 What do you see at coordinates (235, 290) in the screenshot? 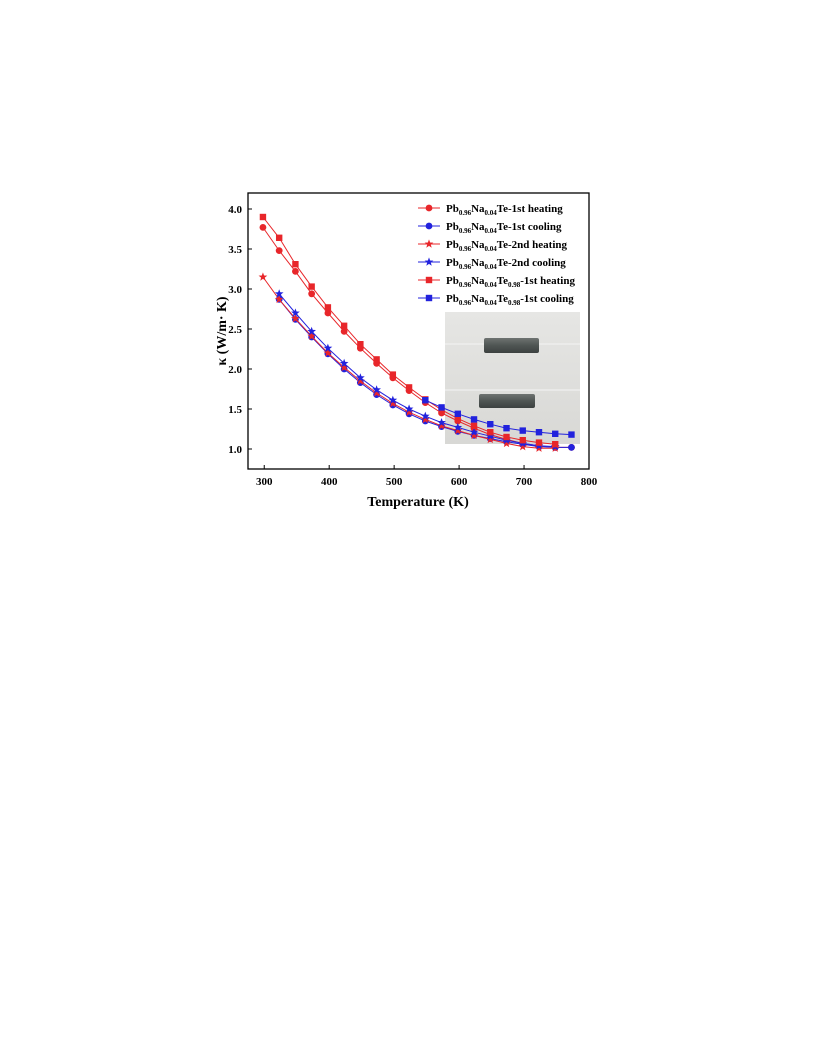
I see `y-tick-label: 3.0` at bounding box center [235, 290].